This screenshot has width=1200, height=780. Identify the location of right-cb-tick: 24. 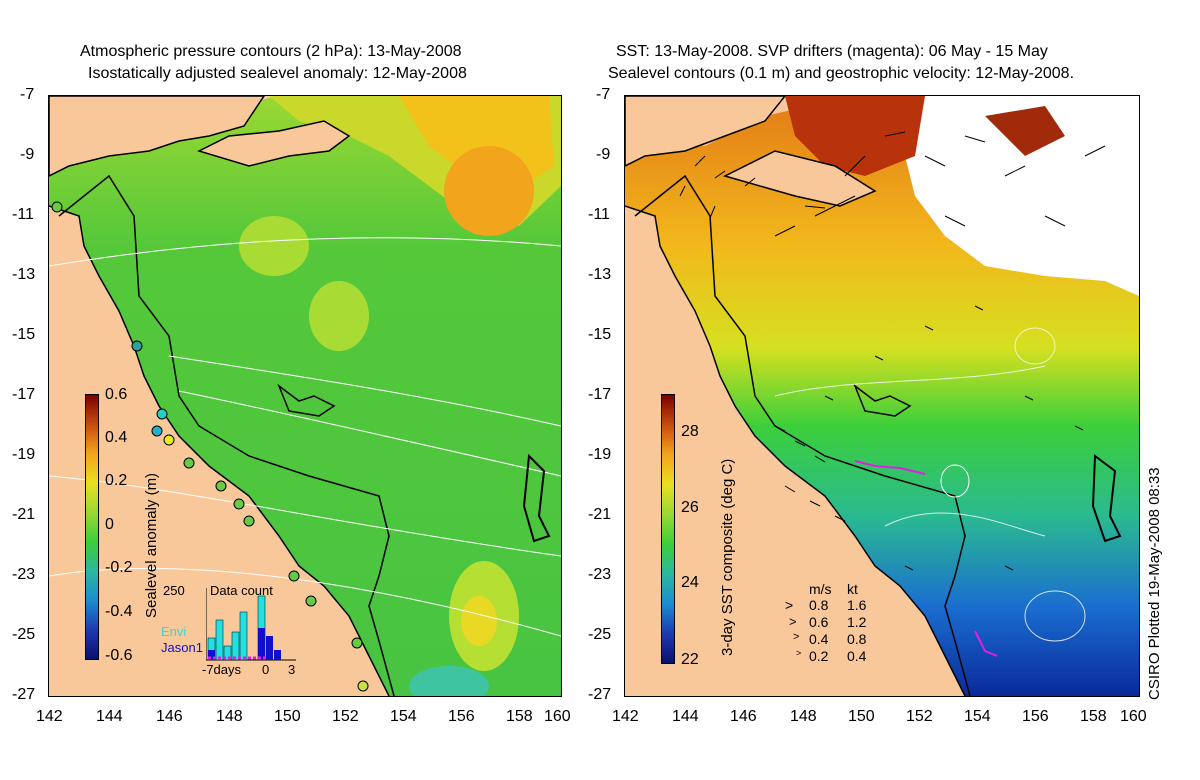
(690, 582).